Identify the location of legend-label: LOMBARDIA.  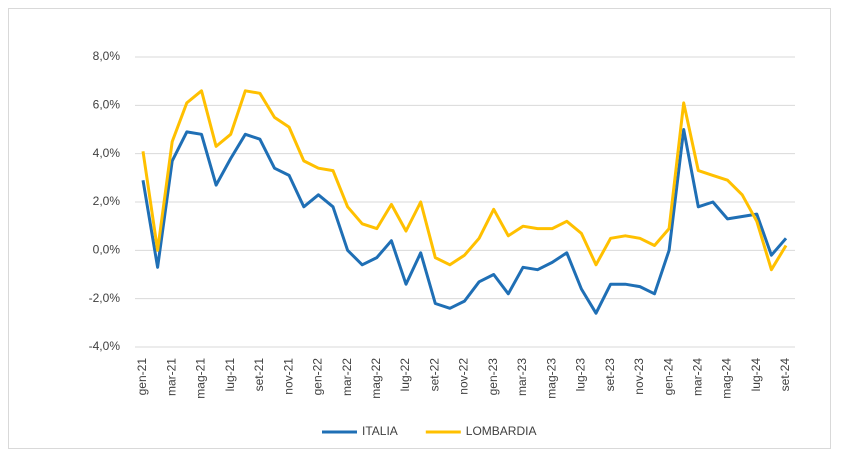
(501, 431).